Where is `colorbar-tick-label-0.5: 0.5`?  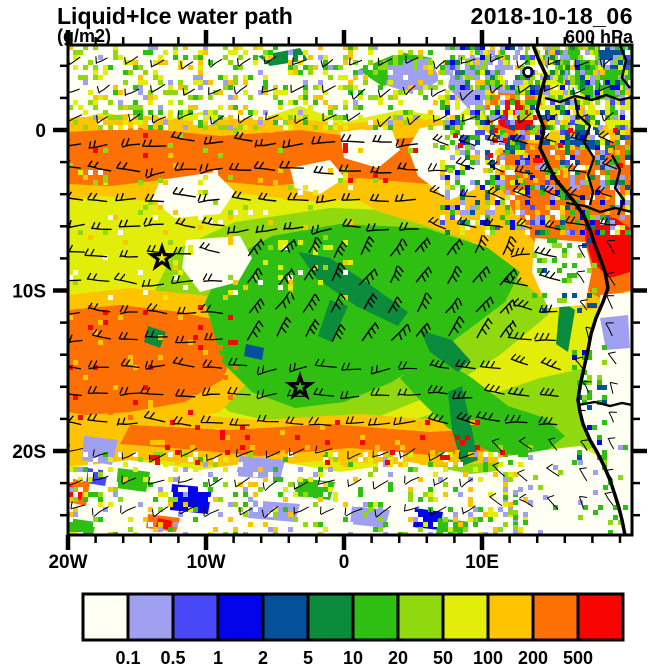 colorbar-tick-label-0.5: 0.5 is located at coordinates (172, 657).